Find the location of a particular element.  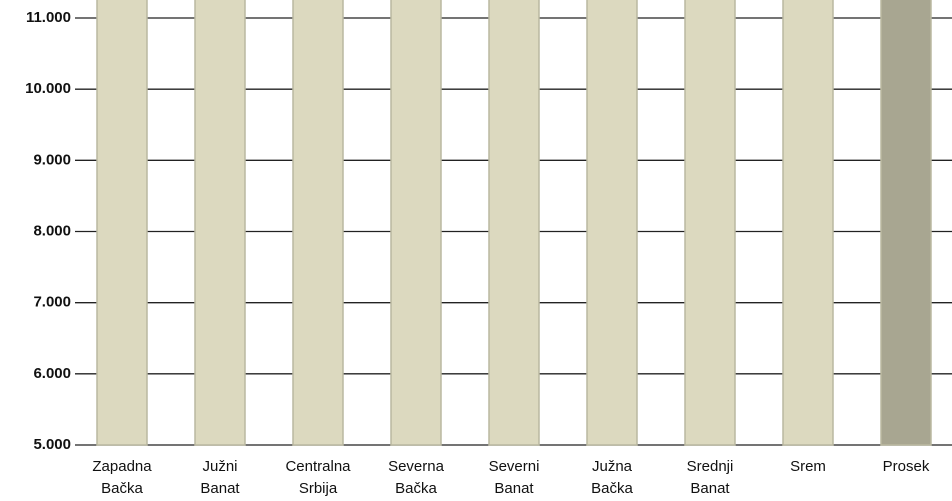

x-tick-label: Centralna Srbija is located at coordinates (318, 477).